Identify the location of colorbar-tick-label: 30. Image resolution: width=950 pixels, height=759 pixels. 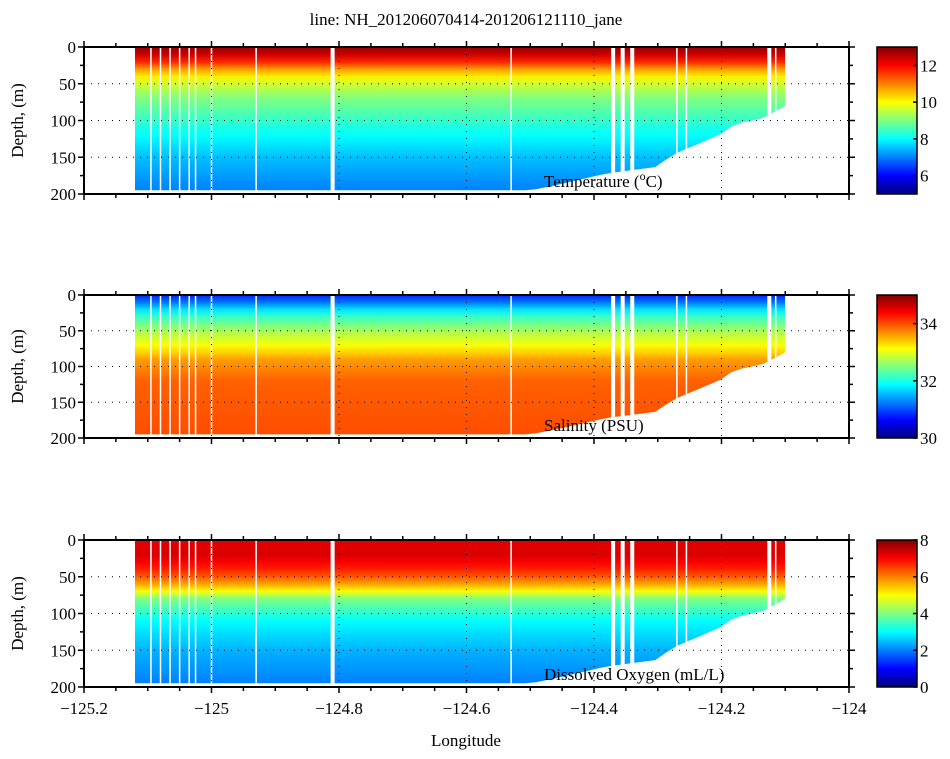
(928, 438).